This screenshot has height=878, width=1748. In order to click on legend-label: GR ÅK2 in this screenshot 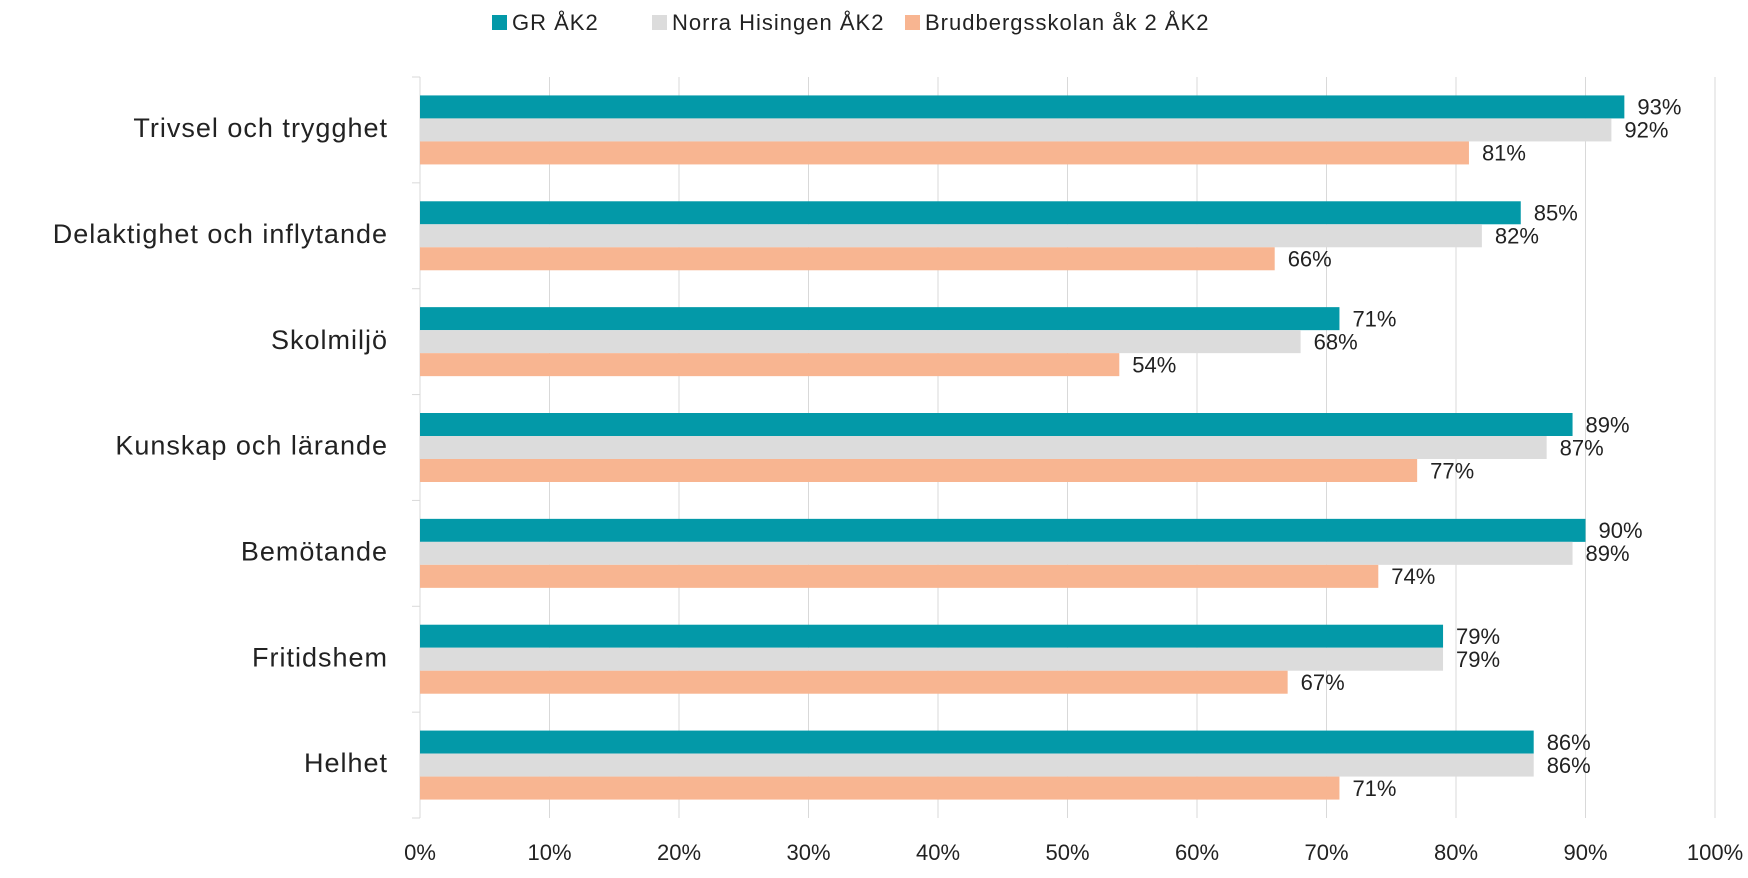, I will do `click(555, 22)`.